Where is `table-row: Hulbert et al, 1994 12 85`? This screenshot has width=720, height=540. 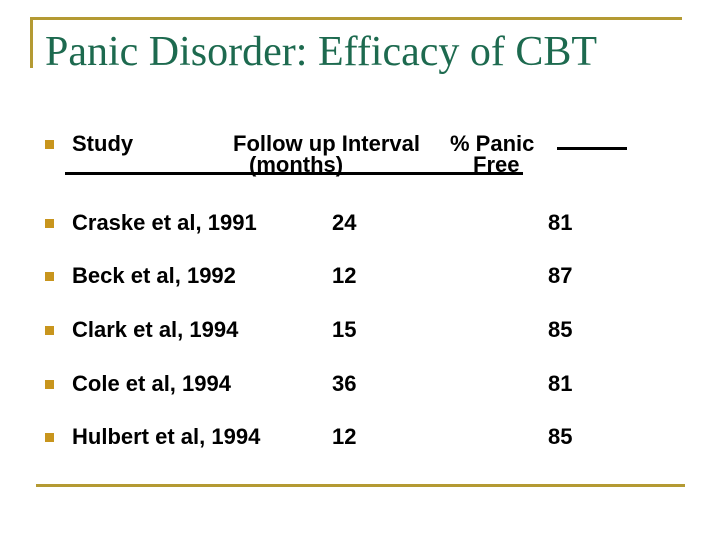 table-row: Hulbert et al, 1994 12 85 is located at coordinates (360, 437).